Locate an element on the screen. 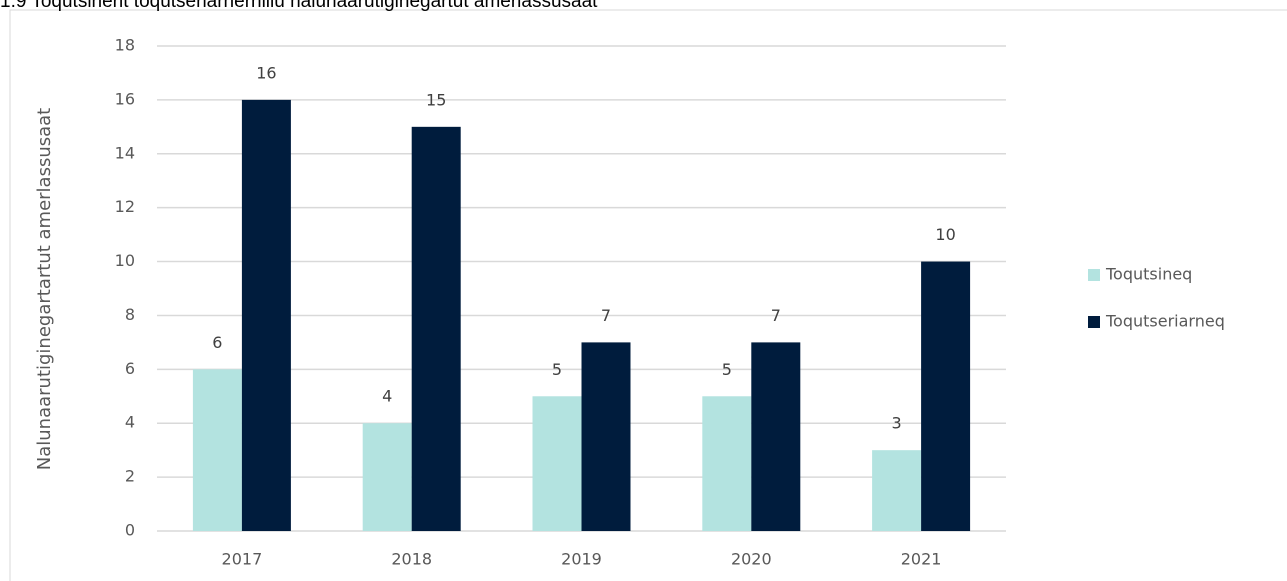 Image resolution: width=1287 pixels, height=581 pixels. x-tick-label: 2018 is located at coordinates (411, 559).